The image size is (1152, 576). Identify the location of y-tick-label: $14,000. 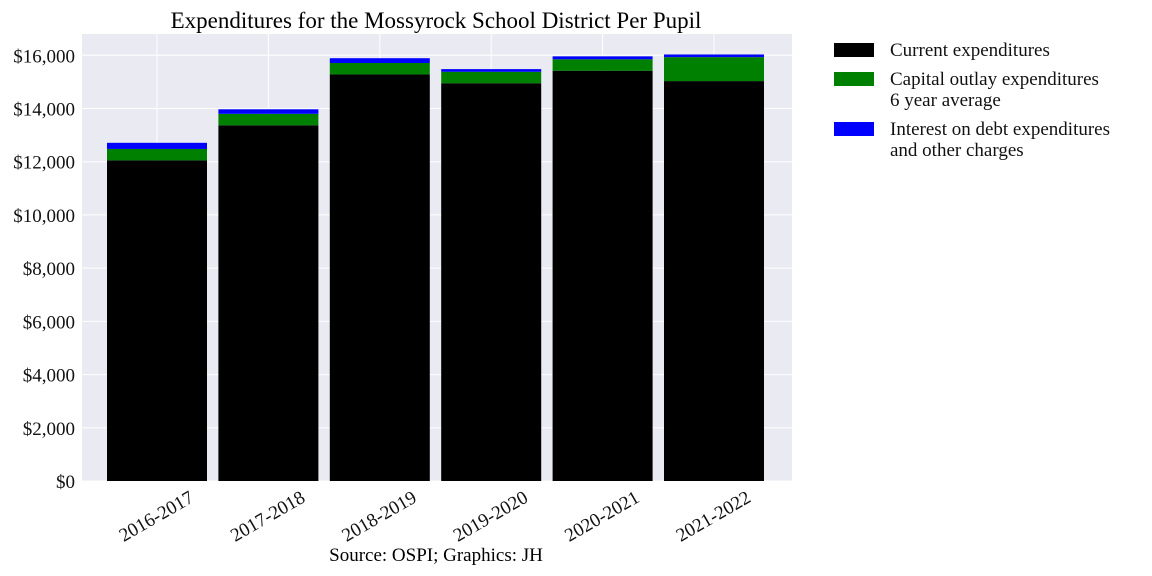
(44, 110).